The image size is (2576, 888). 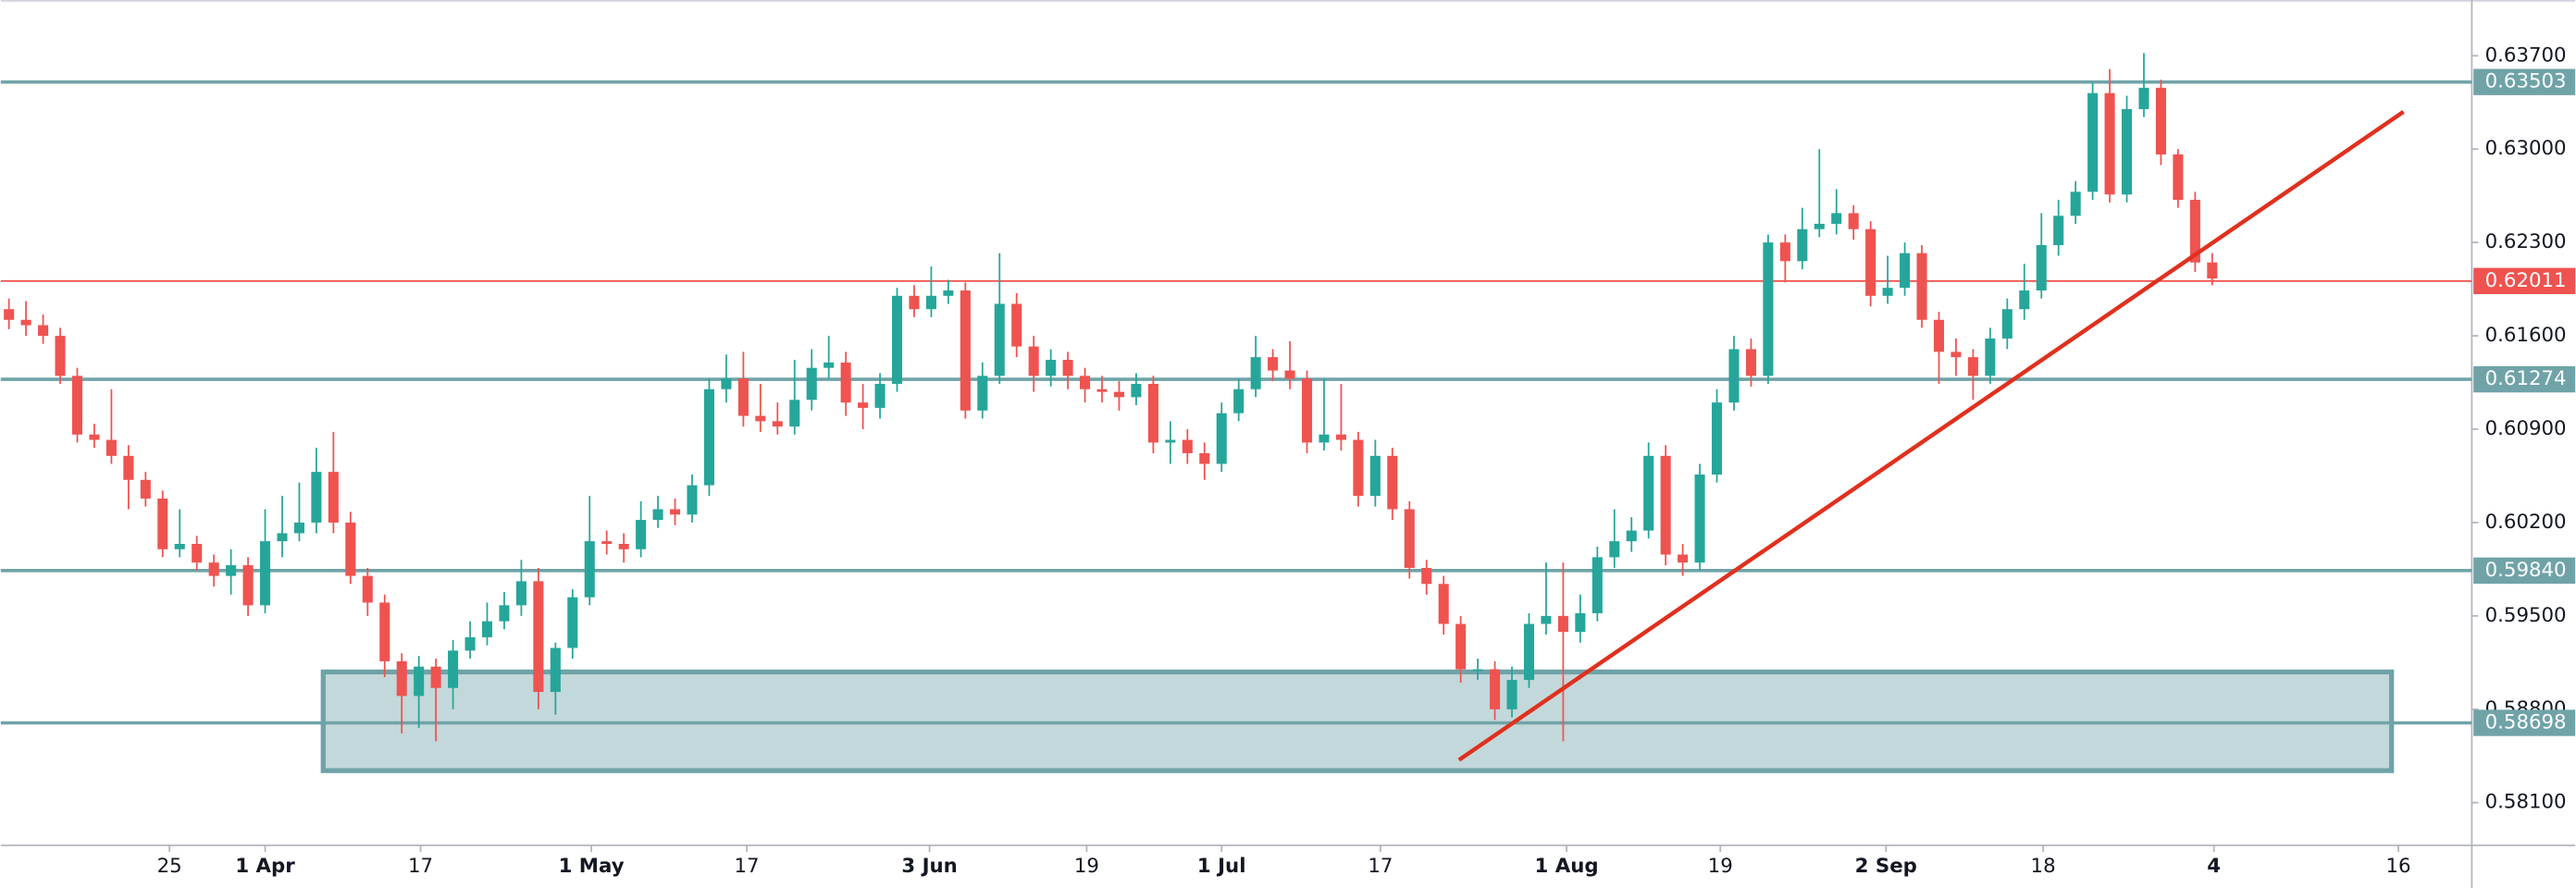 What do you see at coordinates (1886, 866) in the screenshot?
I see `x-tick-label: 2 Sep` at bounding box center [1886, 866].